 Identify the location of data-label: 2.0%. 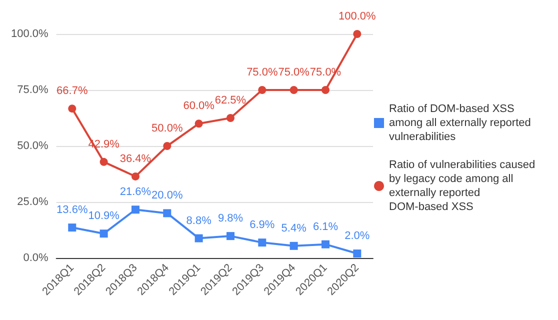
(357, 236).